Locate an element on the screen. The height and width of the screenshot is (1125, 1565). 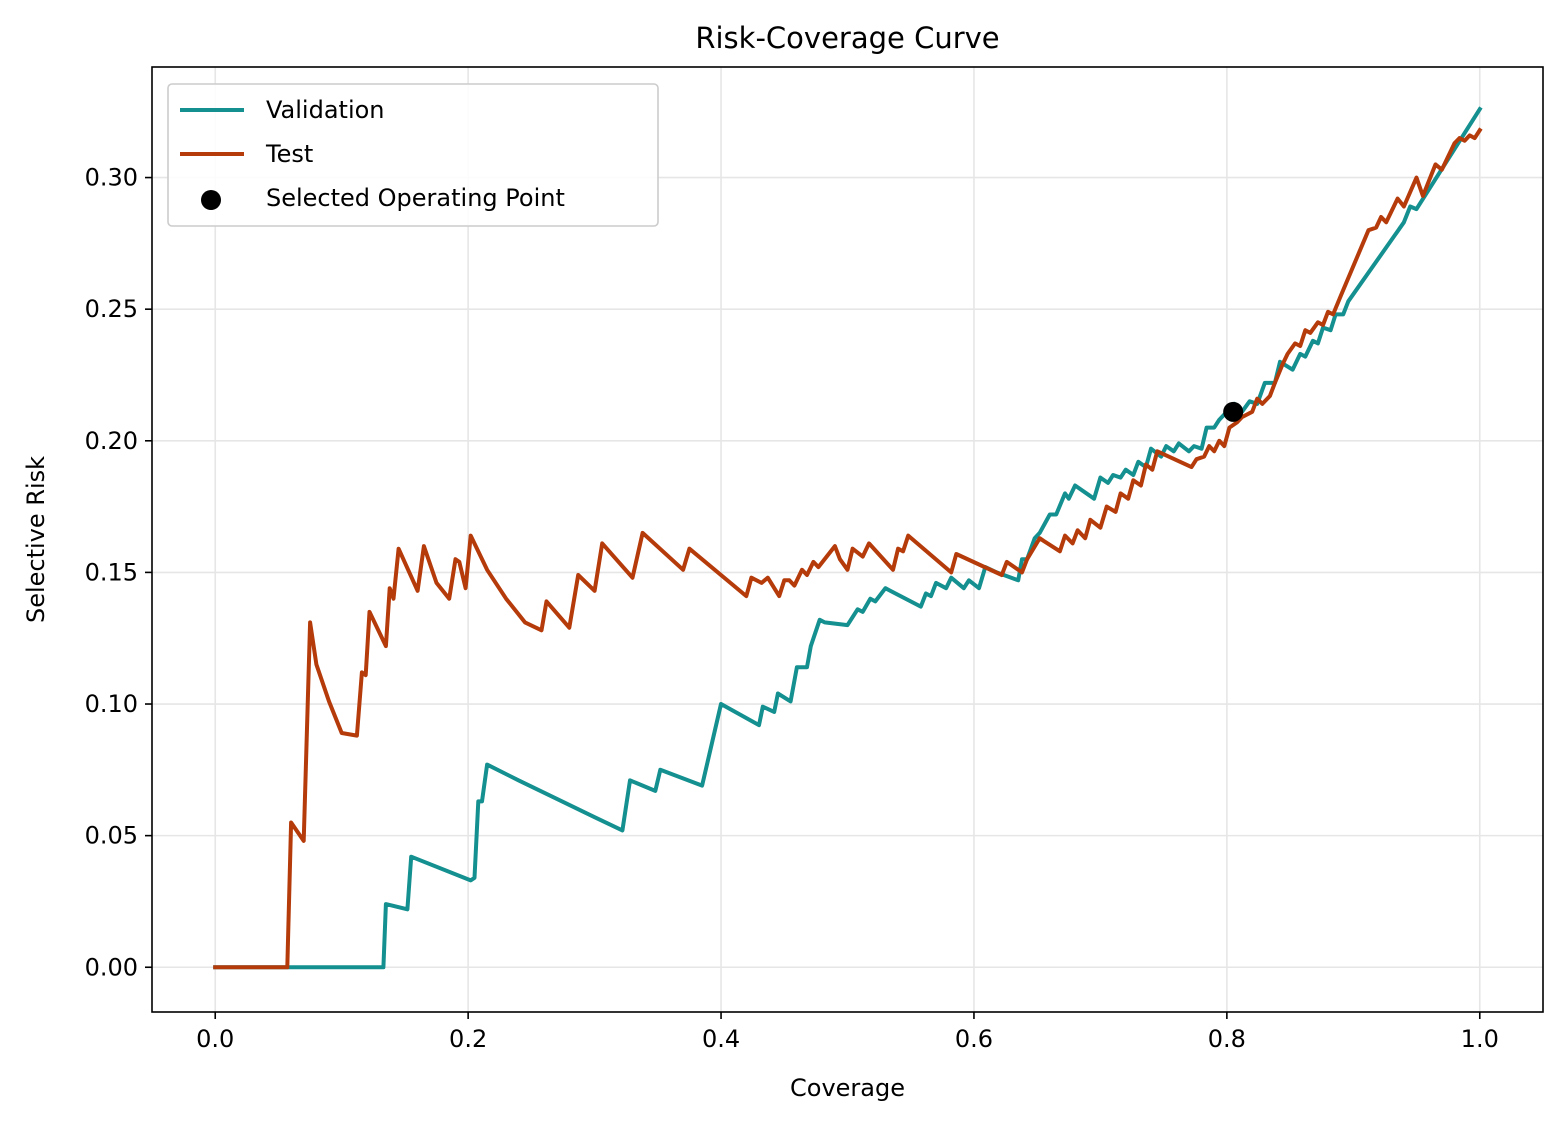
legend-box is located at coordinates (413, 155).